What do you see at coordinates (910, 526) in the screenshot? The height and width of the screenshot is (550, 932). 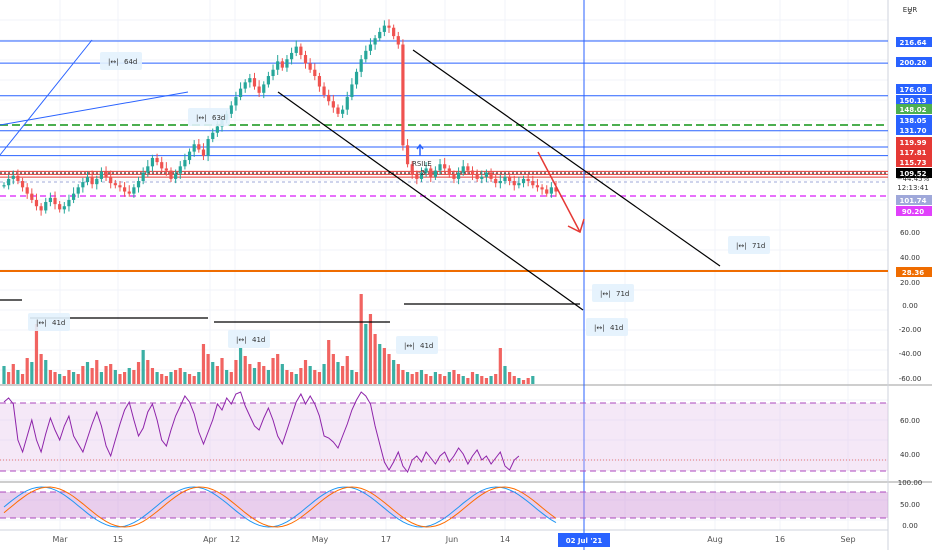 I see `stoch-tick-label: 0.00` at bounding box center [910, 526].